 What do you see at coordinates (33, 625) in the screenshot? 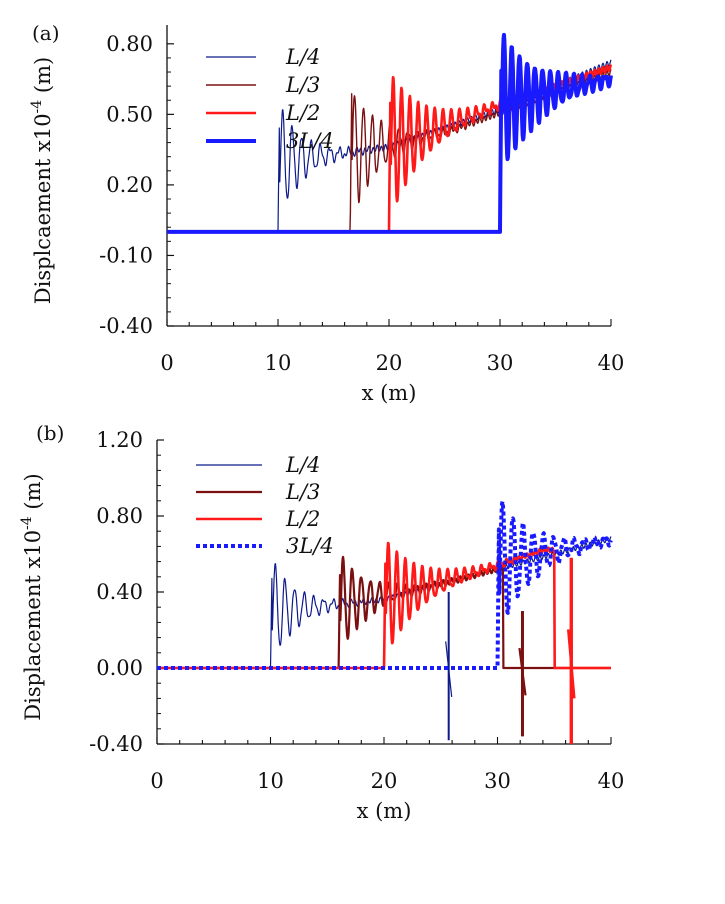
I see `y-axis-label-text: Displacement x10` at bounding box center [33, 625].